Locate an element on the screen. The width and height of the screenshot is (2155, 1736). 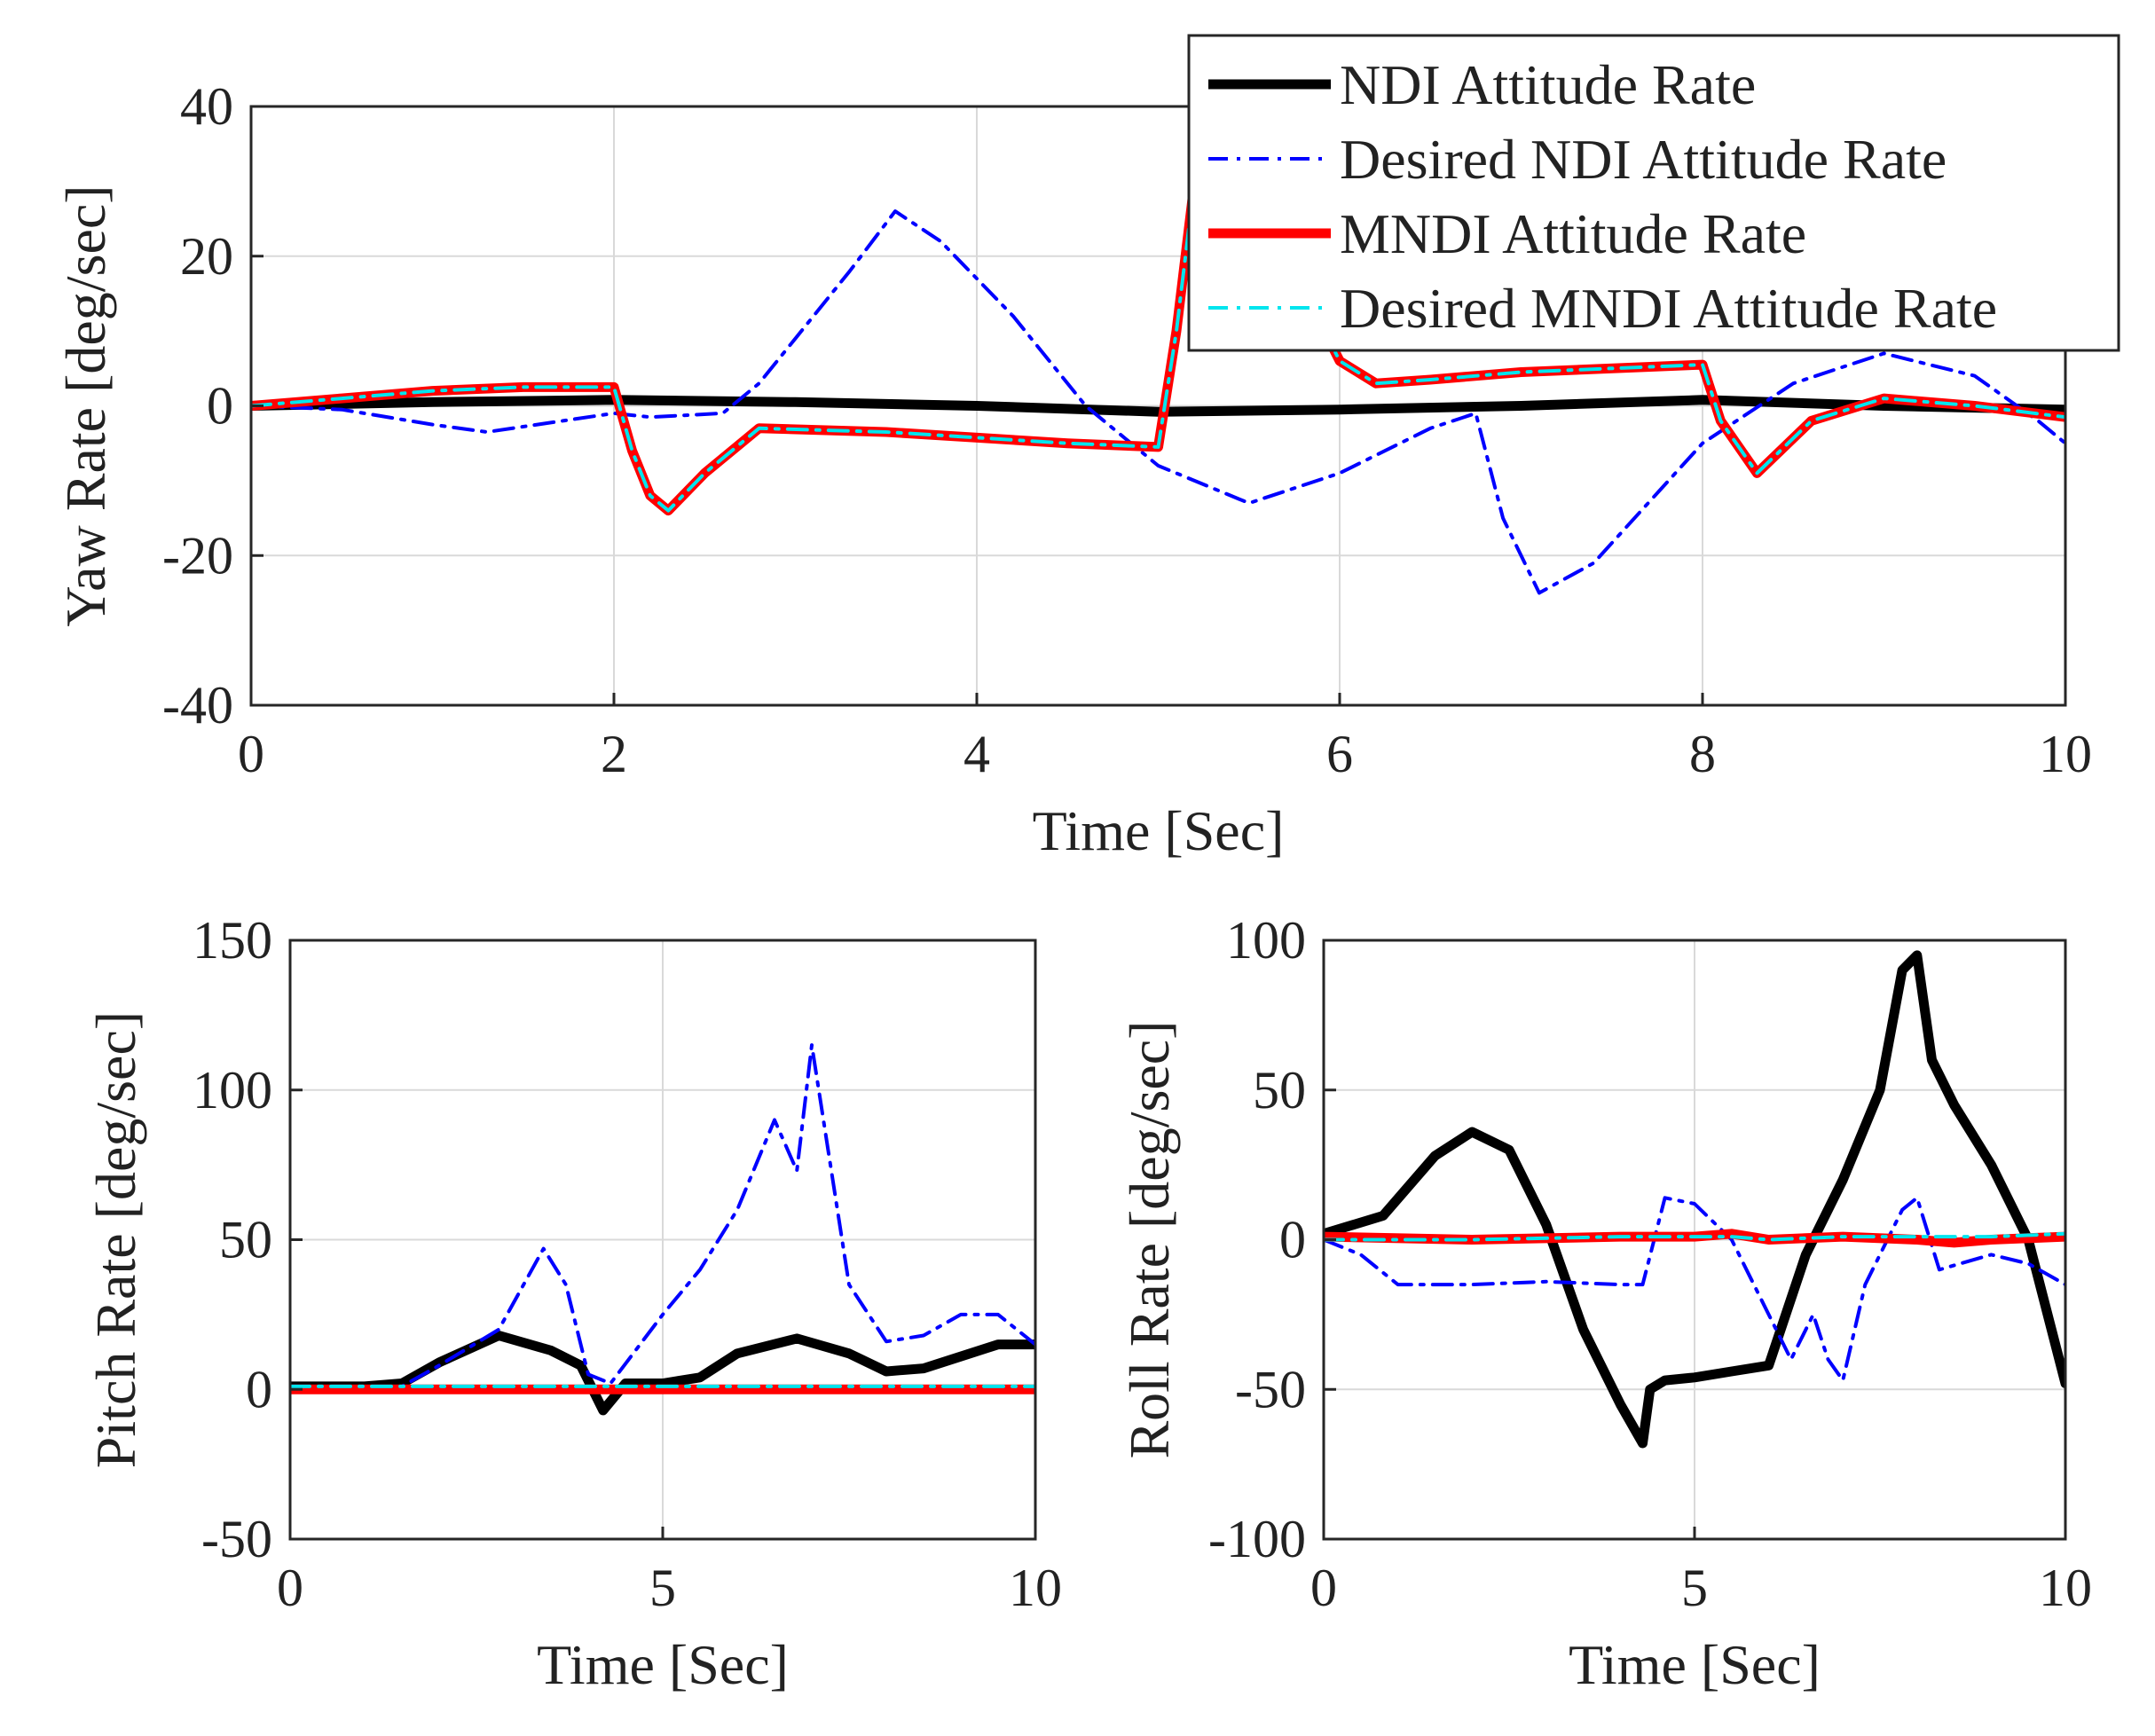
pitch-ytick-label: 50 is located at coordinates (245, 1240).